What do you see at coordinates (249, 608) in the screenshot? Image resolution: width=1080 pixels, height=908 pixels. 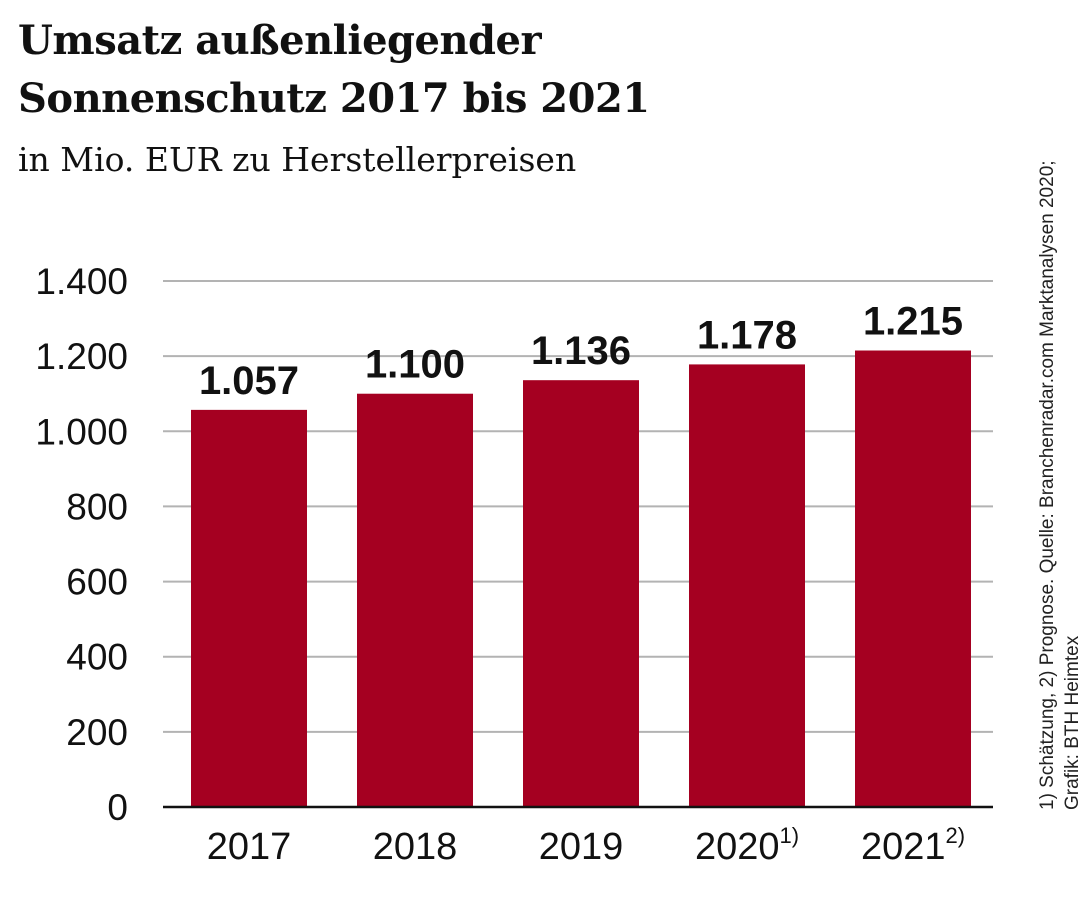 I see `bar-2017` at bounding box center [249, 608].